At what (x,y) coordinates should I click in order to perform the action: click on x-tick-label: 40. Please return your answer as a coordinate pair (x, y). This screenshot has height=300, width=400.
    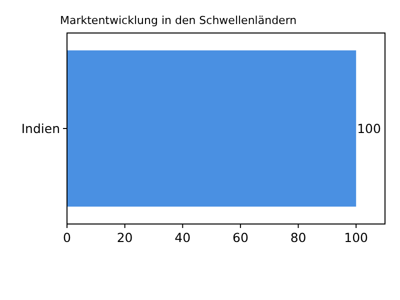
    Looking at the image, I should click on (182, 237).